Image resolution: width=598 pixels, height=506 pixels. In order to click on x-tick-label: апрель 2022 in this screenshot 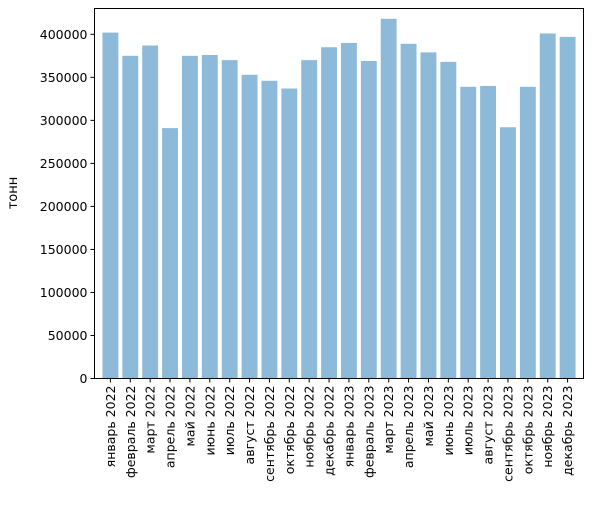, I will do `click(170, 427)`.